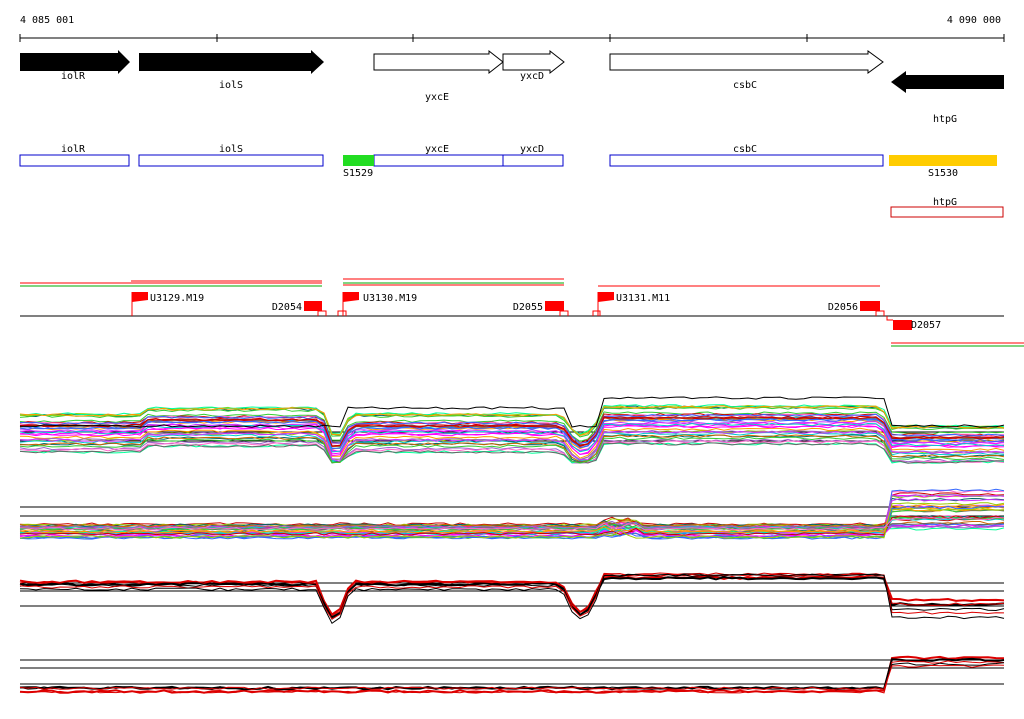  I want to click on tu-U3129: U3129.M19, so click(167, 304).